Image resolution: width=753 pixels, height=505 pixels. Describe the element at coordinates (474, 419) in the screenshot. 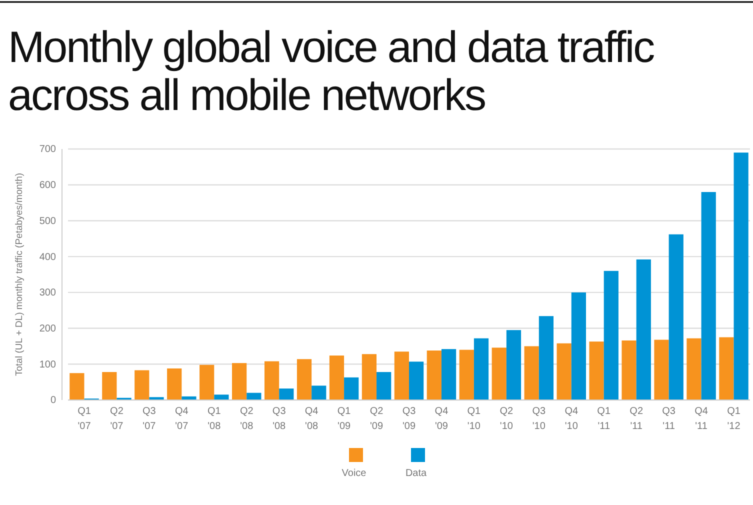

I see `x-tick-label: Q1 '10` at that location.